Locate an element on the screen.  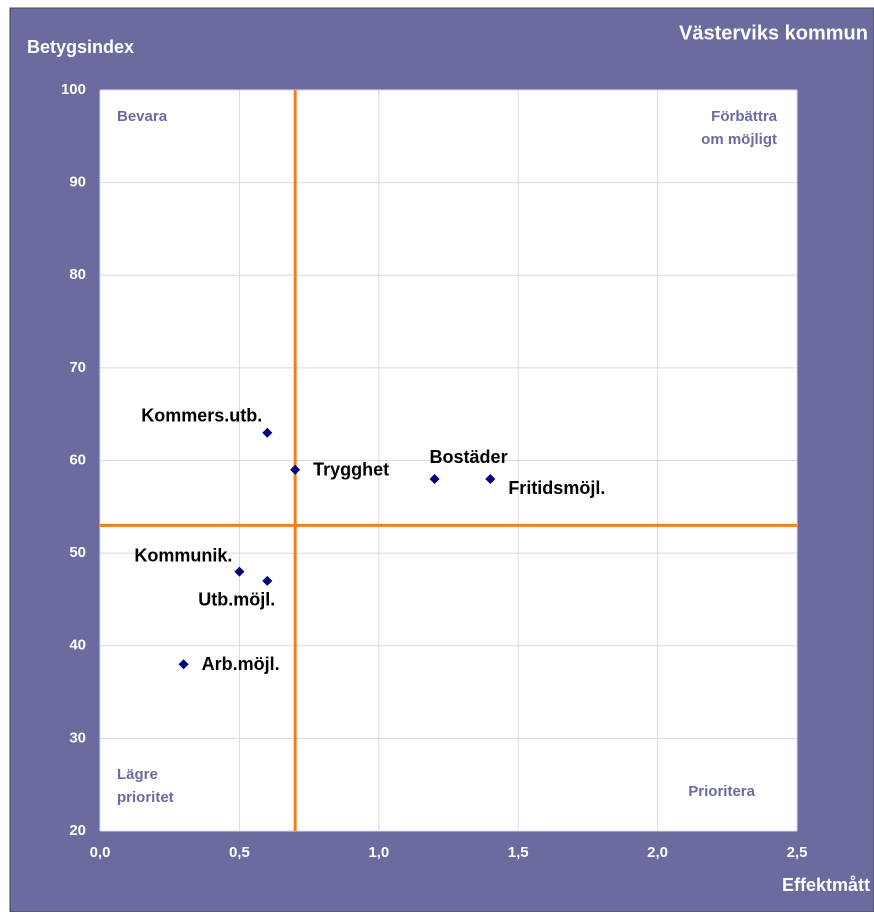
x-tick-label: 2,0 is located at coordinates (657, 852).